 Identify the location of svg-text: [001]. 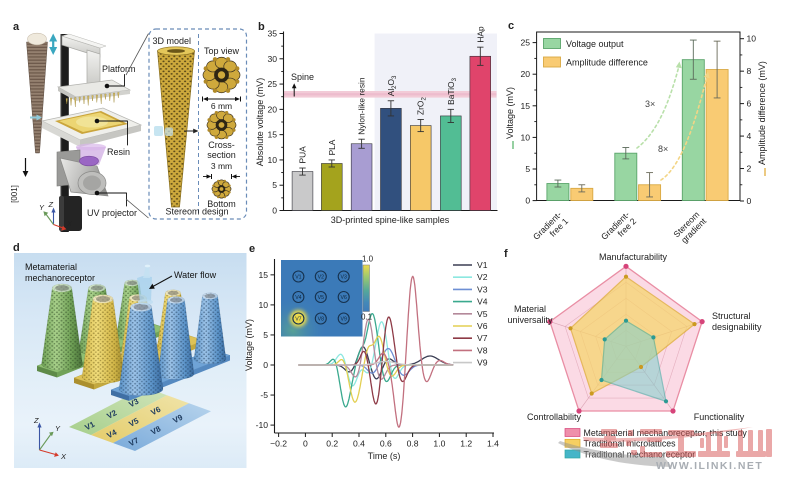
(14, 194).